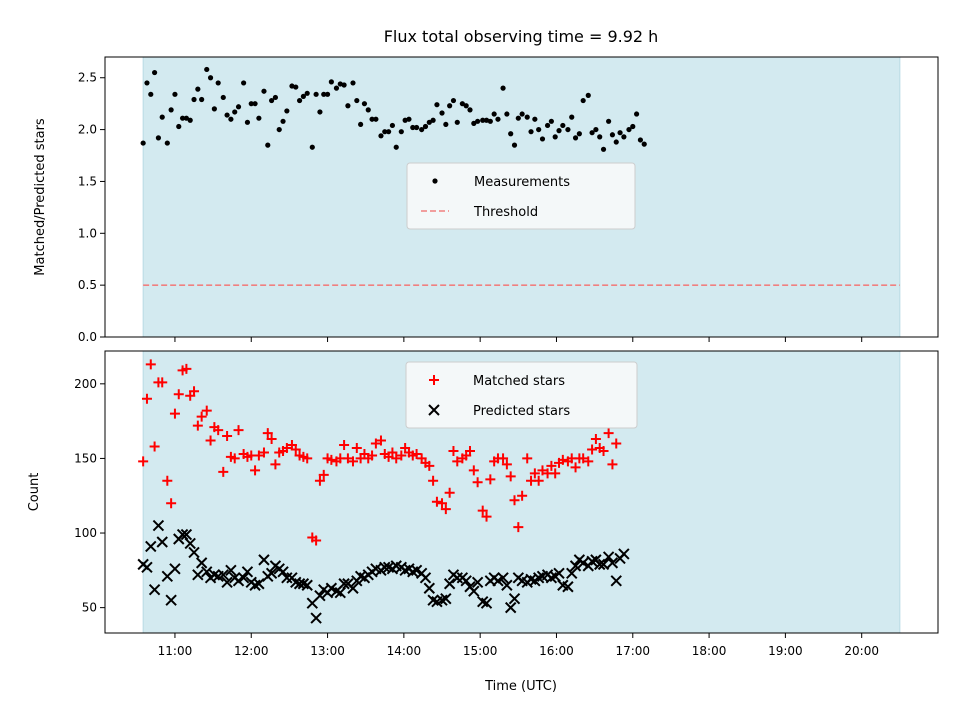  Describe the element at coordinates (521, 395) in the screenshot. I see `legend-box` at that location.